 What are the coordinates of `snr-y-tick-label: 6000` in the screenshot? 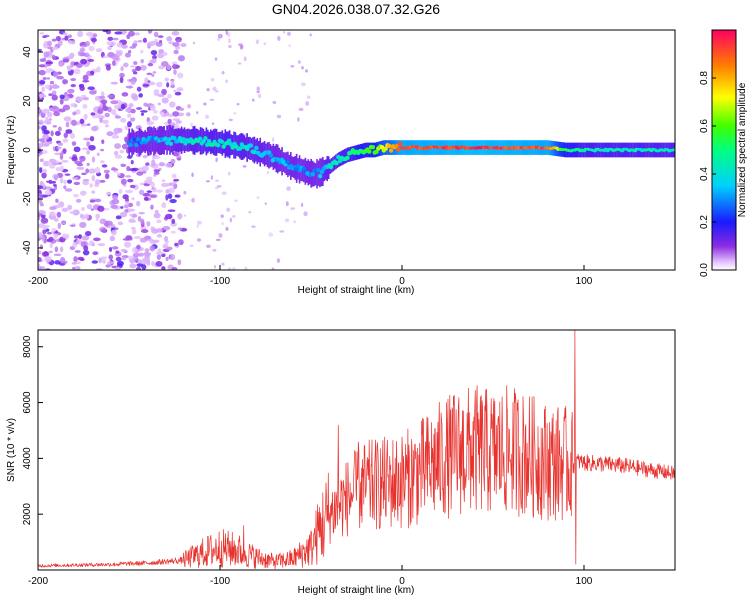 It's located at (27, 402).